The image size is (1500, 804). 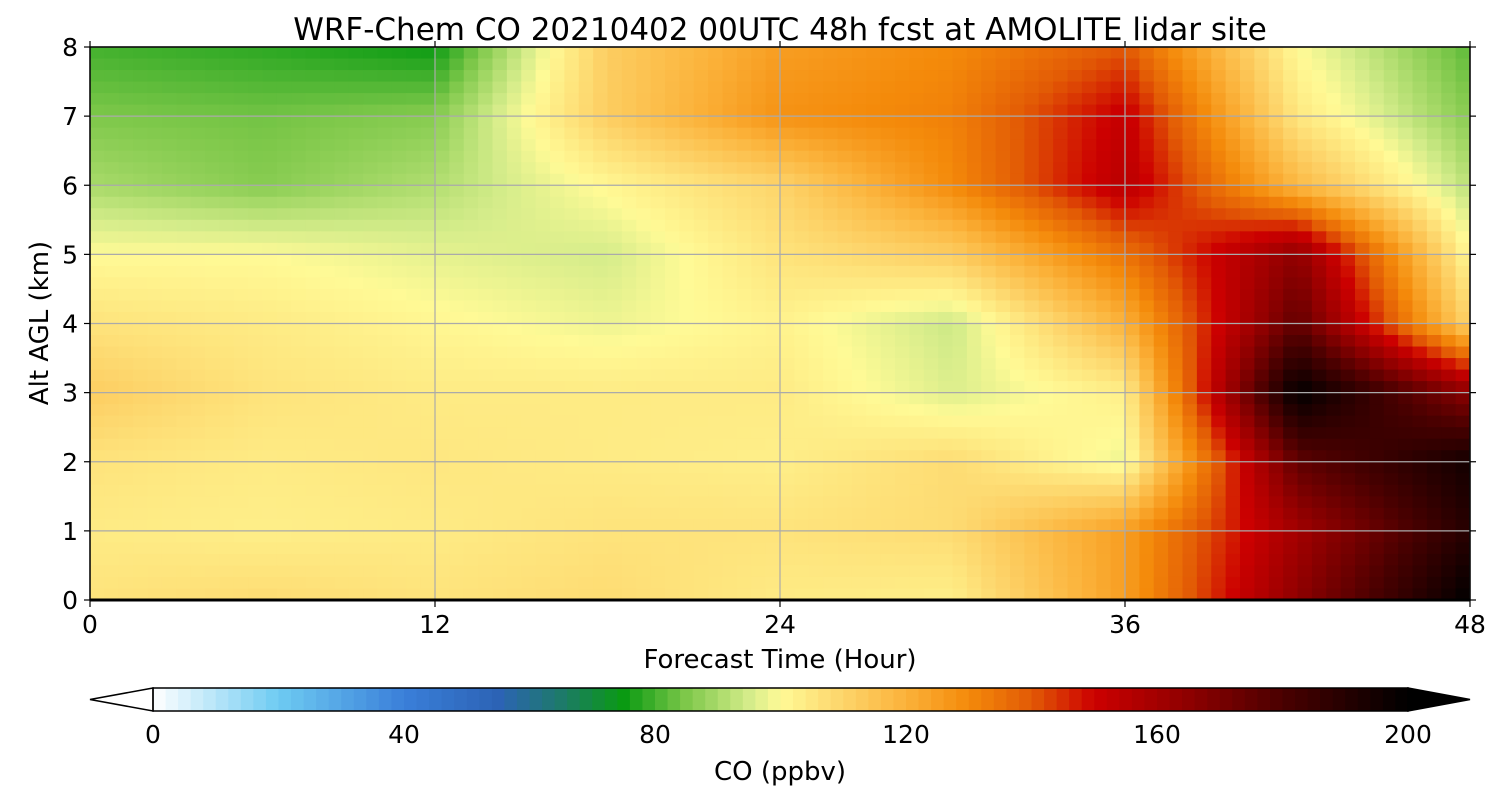 I want to click on x-tick-label: 0, so click(x=90, y=624).